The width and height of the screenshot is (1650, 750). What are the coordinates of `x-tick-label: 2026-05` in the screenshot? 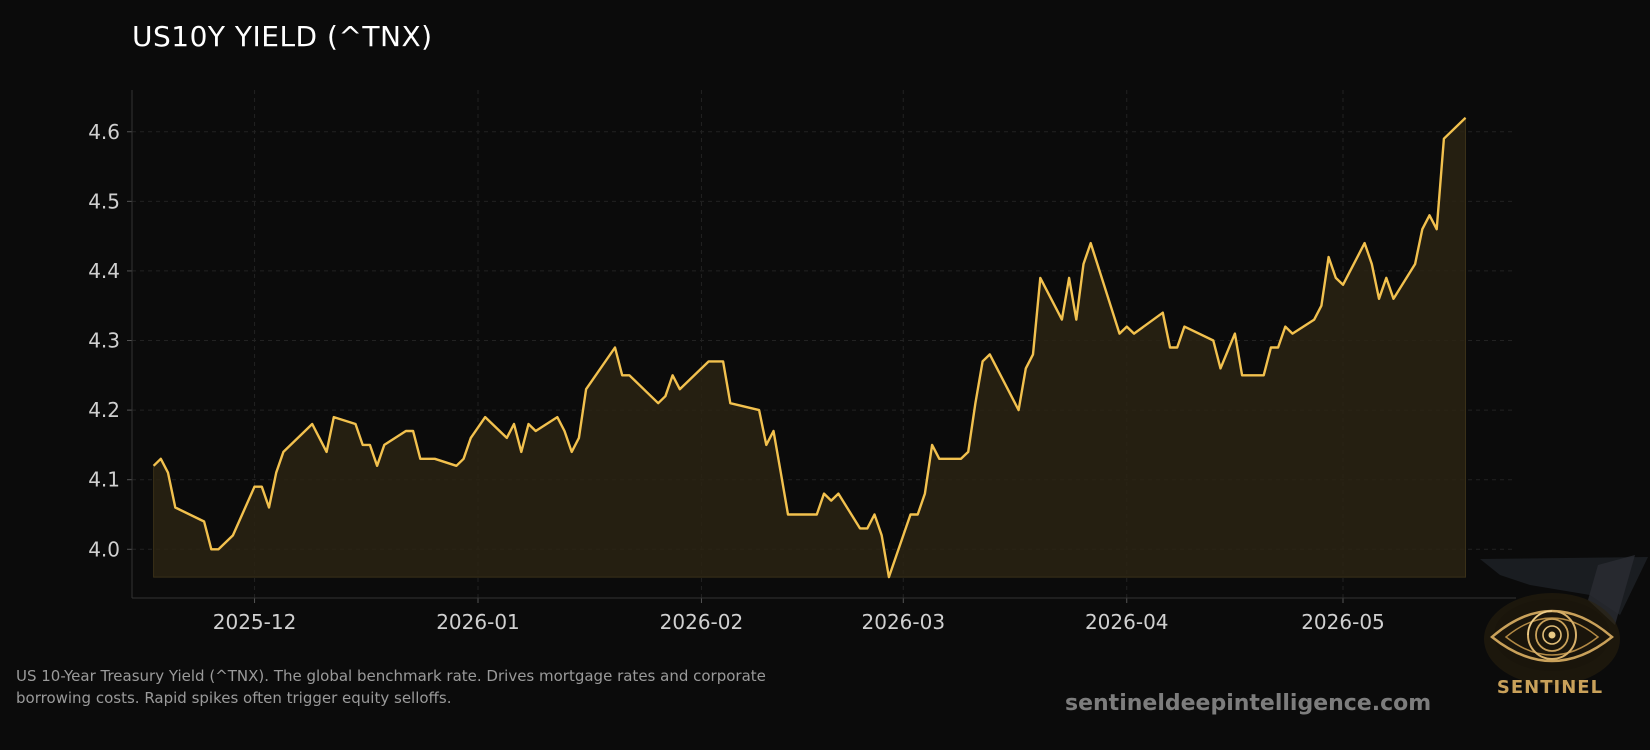 It's located at (1343, 622).